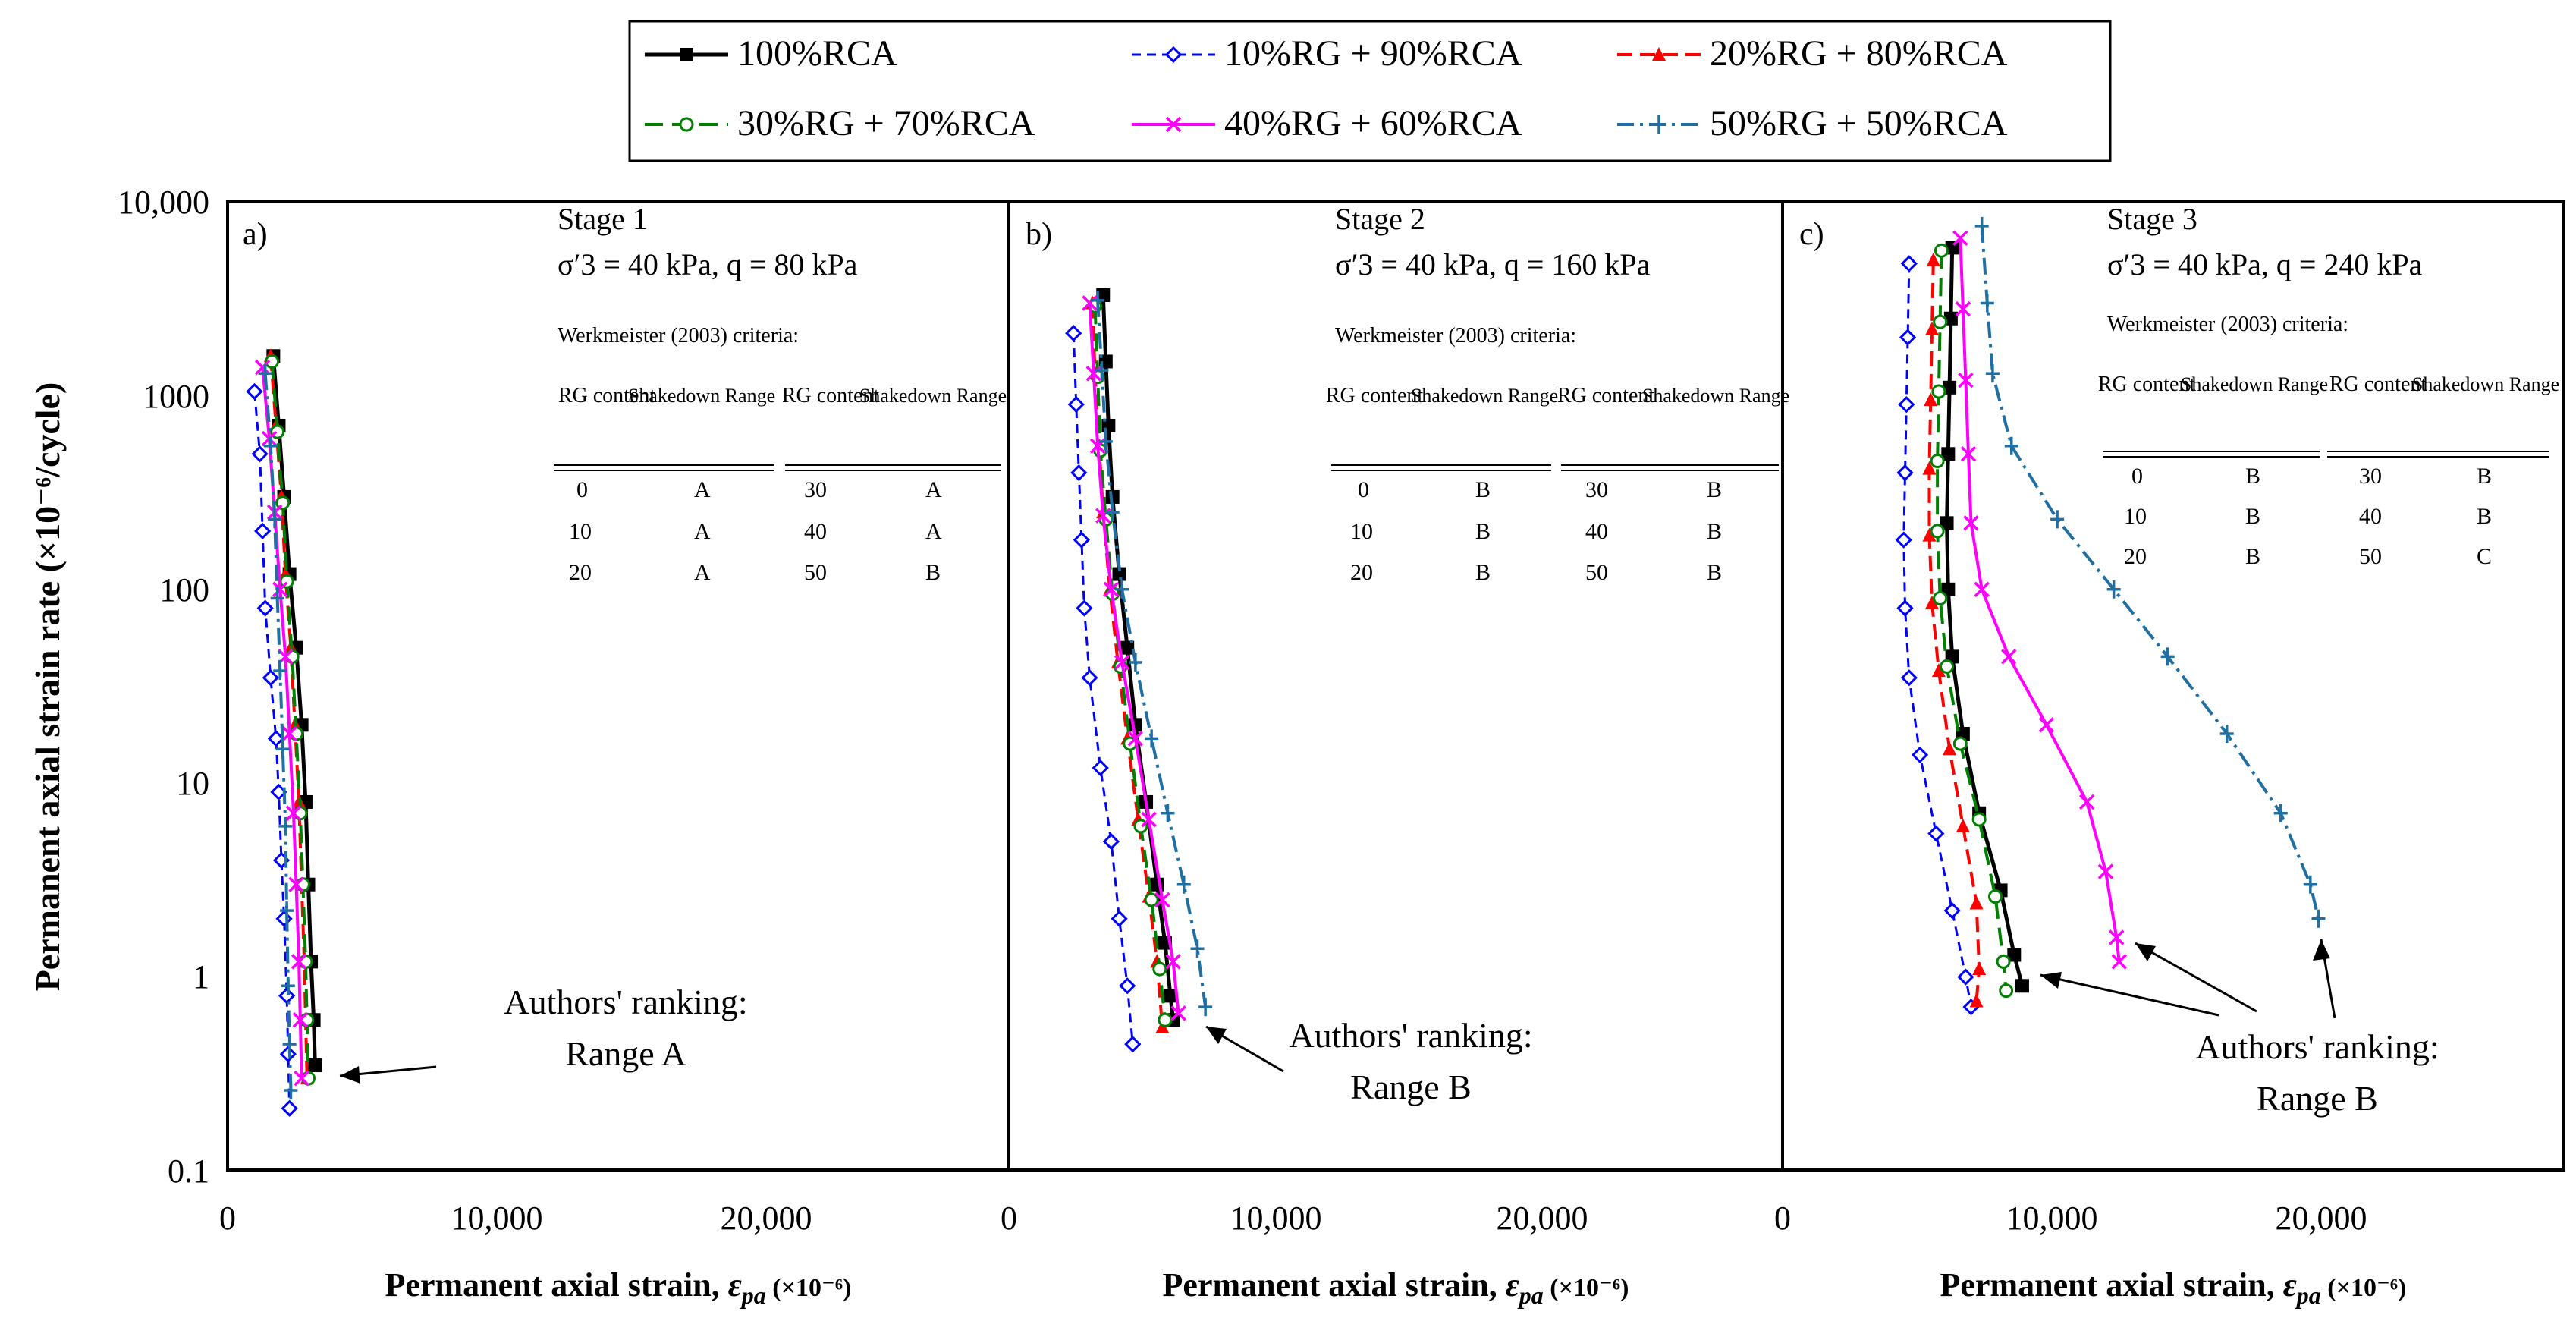  I want to click on legend-frame, so click(1370, 91).